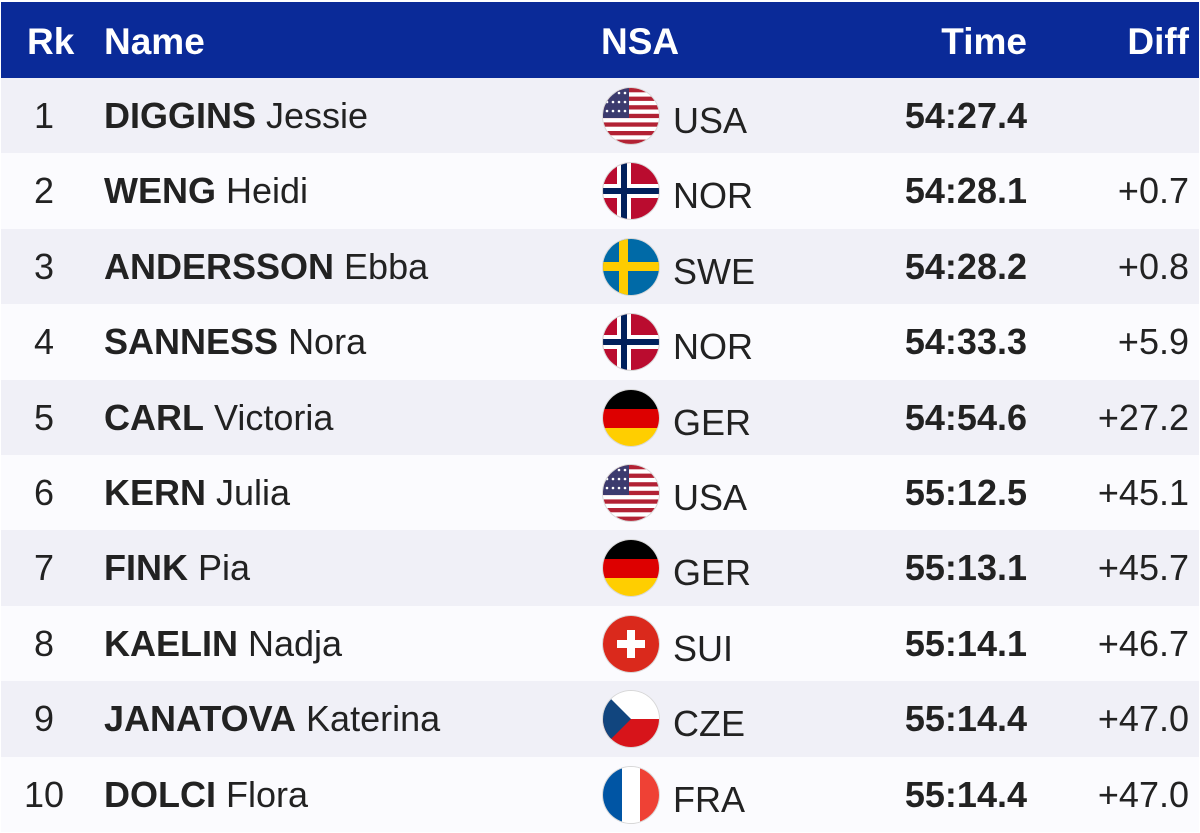 Image resolution: width=1200 pixels, height=833 pixels. Describe the element at coordinates (965, 266) in the screenshot. I see `time-cell: 54:28.2` at that location.